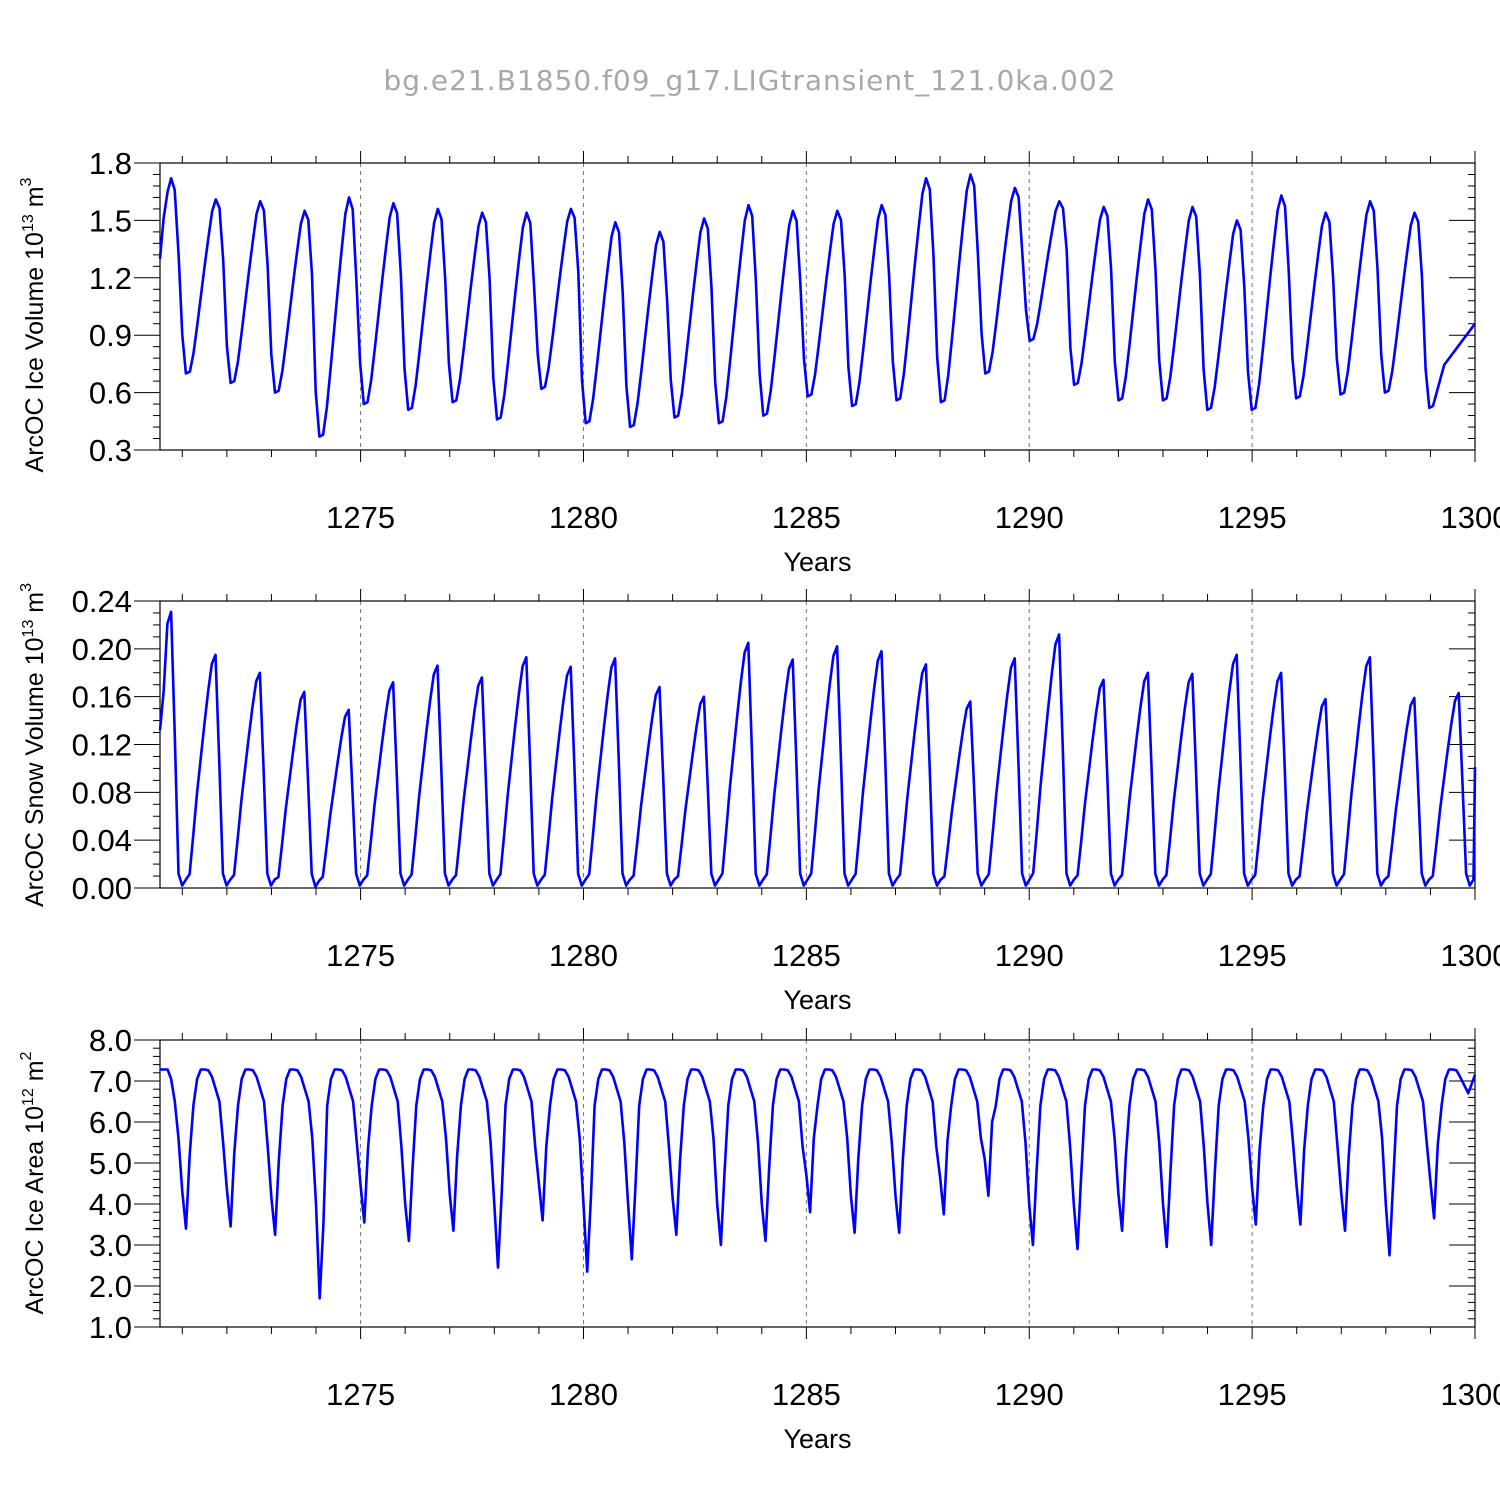  What do you see at coordinates (110, 393) in the screenshot?
I see `y-tick-label: 0.6` at bounding box center [110, 393].